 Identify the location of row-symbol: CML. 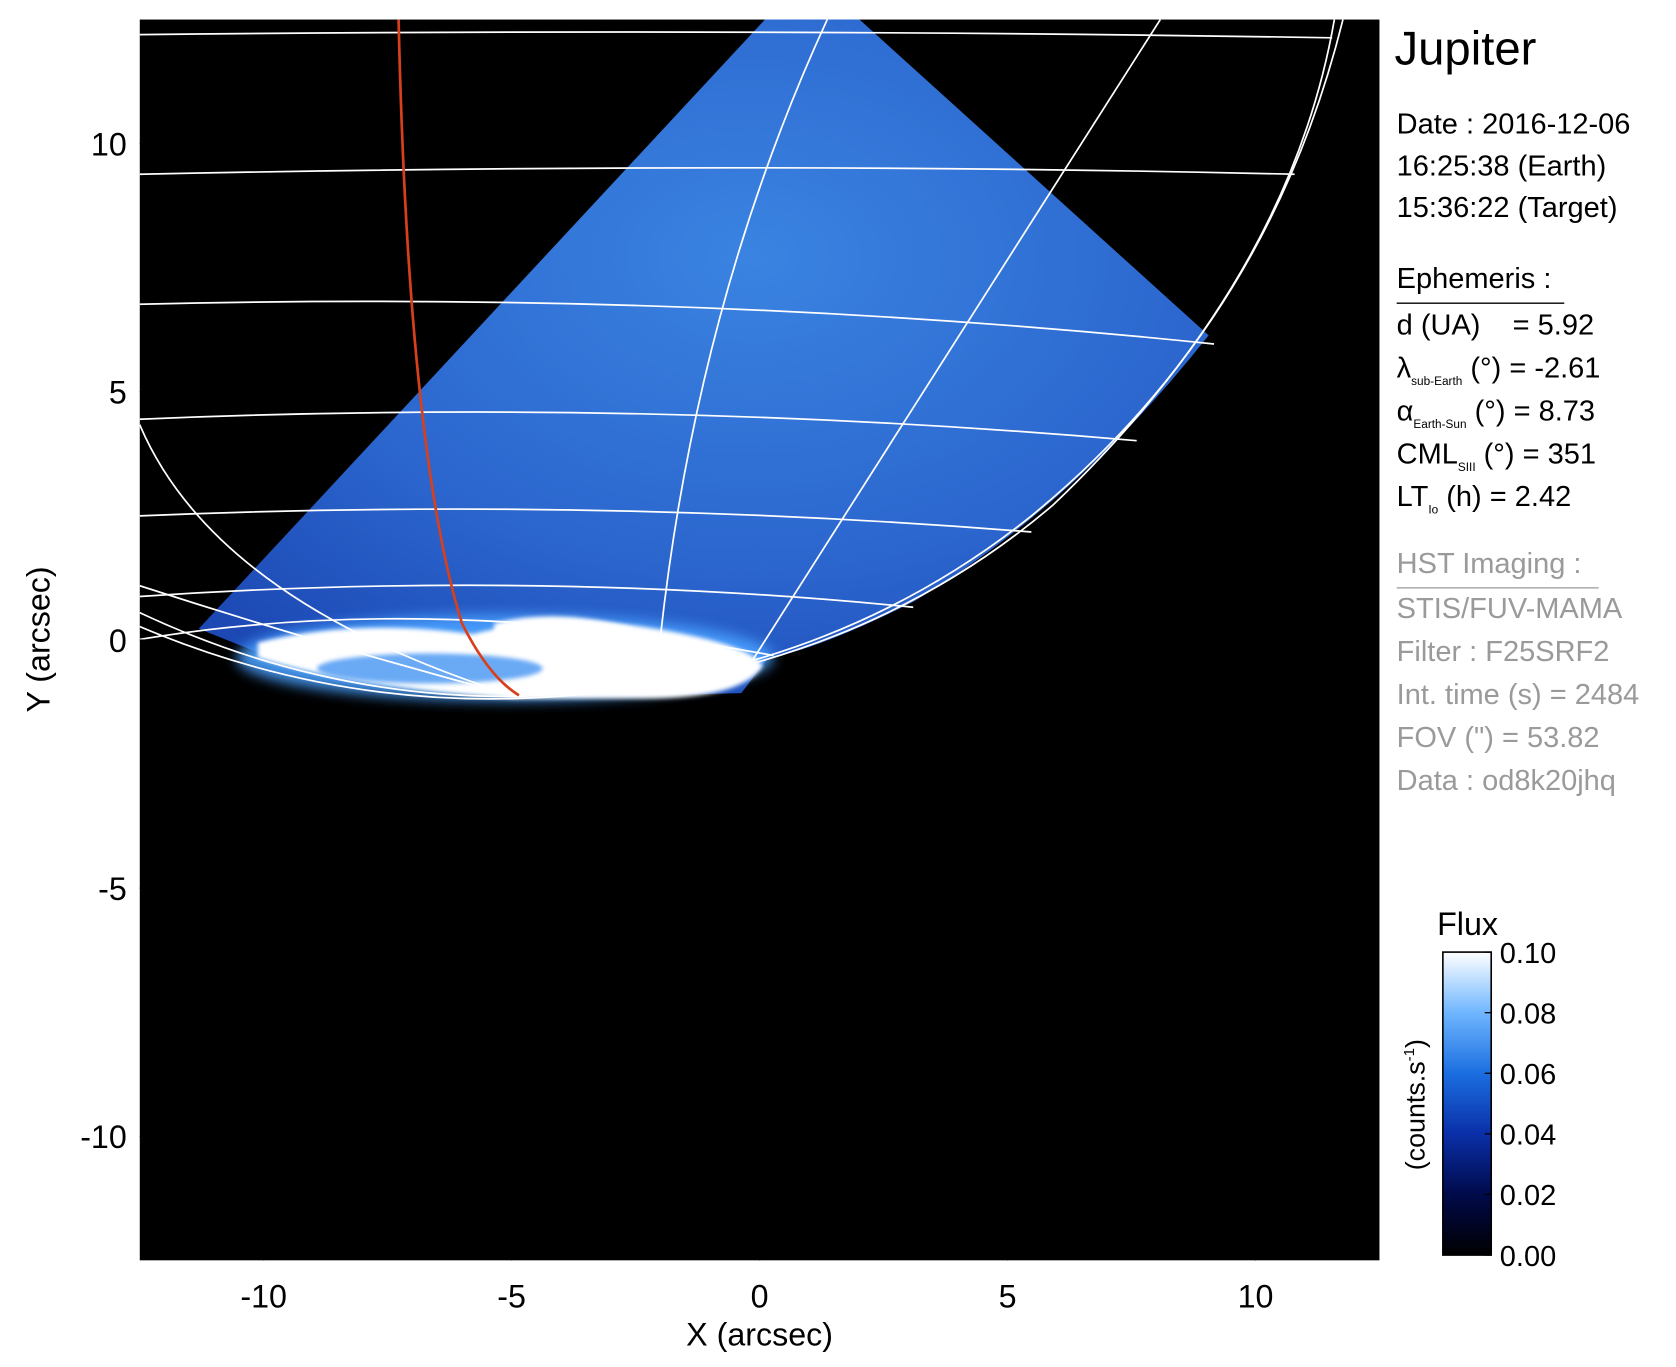
(1427, 454).